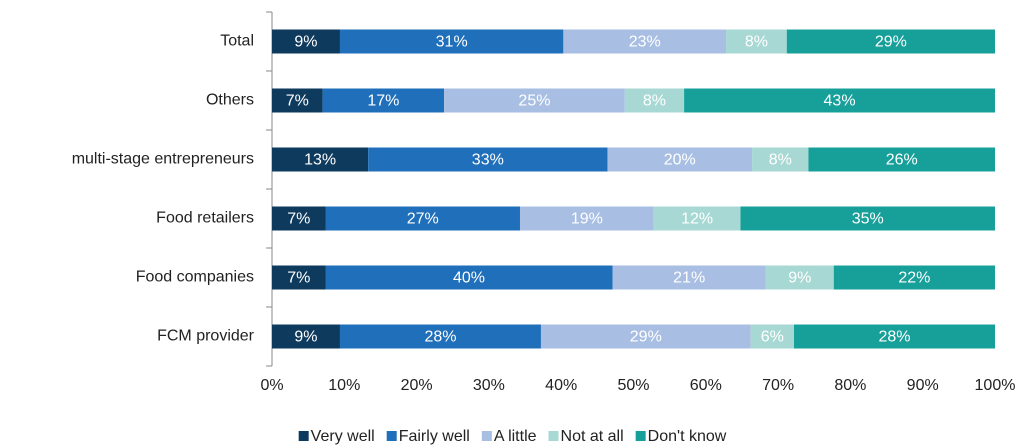 Image resolution: width=1025 pixels, height=448 pixels. What do you see at coordinates (343, 436) in the screenshot?
I see `legend-label: Very well` at bounding box center [343, 436].